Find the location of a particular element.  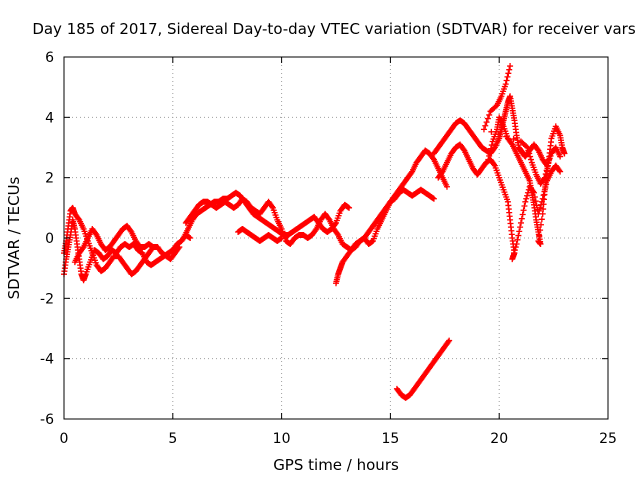

x-tick-label: 25 is located at coordinates (608, 439).